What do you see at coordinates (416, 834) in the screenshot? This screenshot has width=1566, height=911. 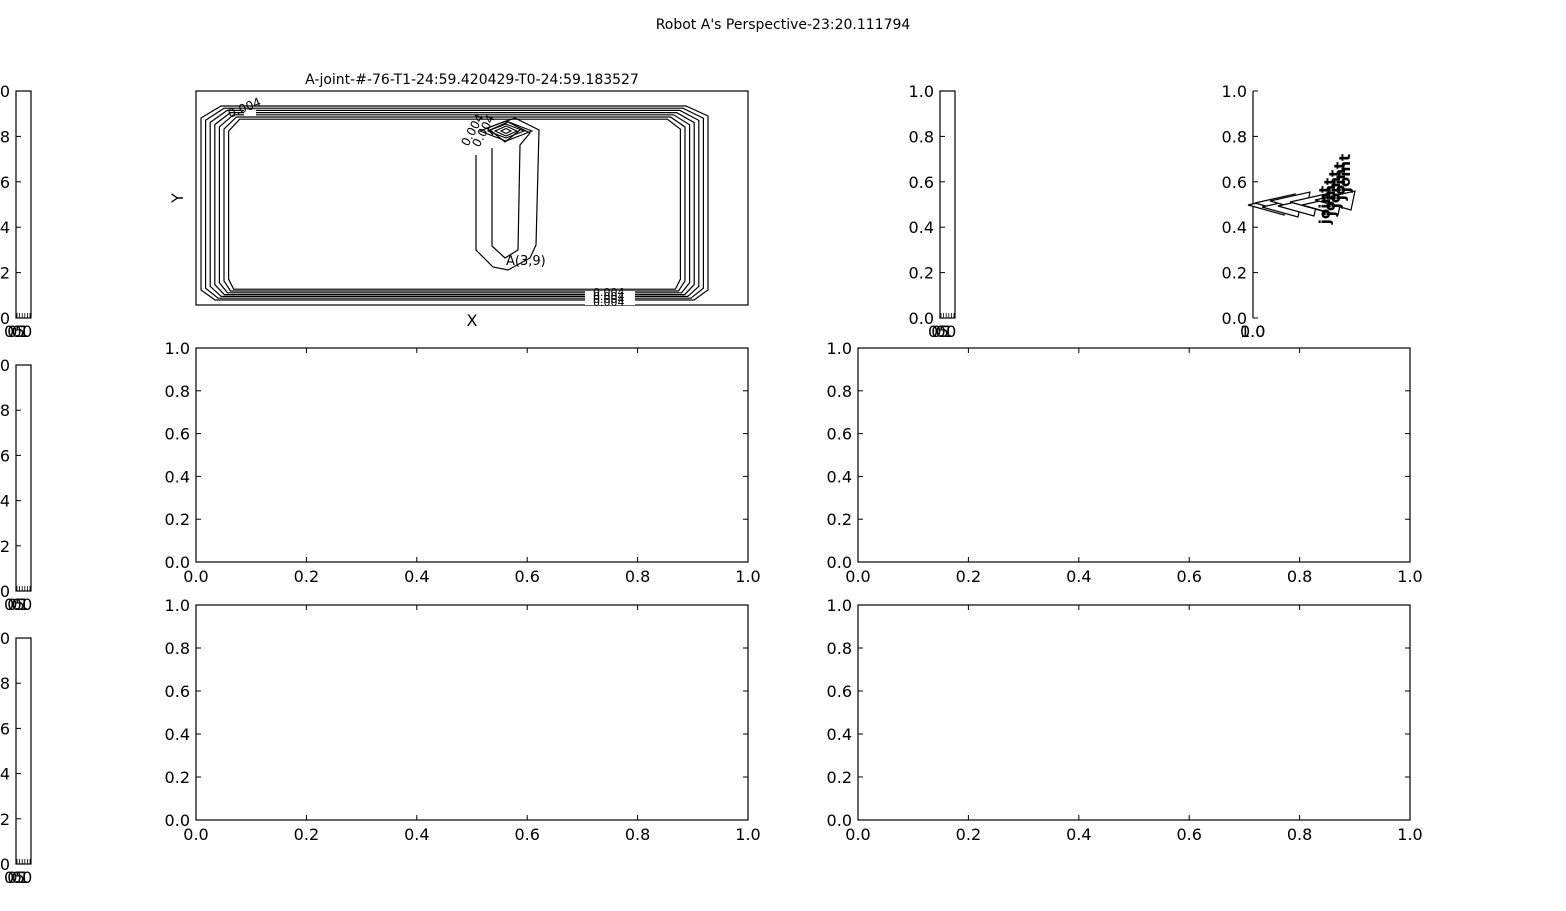 I see `bottom-left-xtick-label: 0.4` at bounding box center [416, 834].